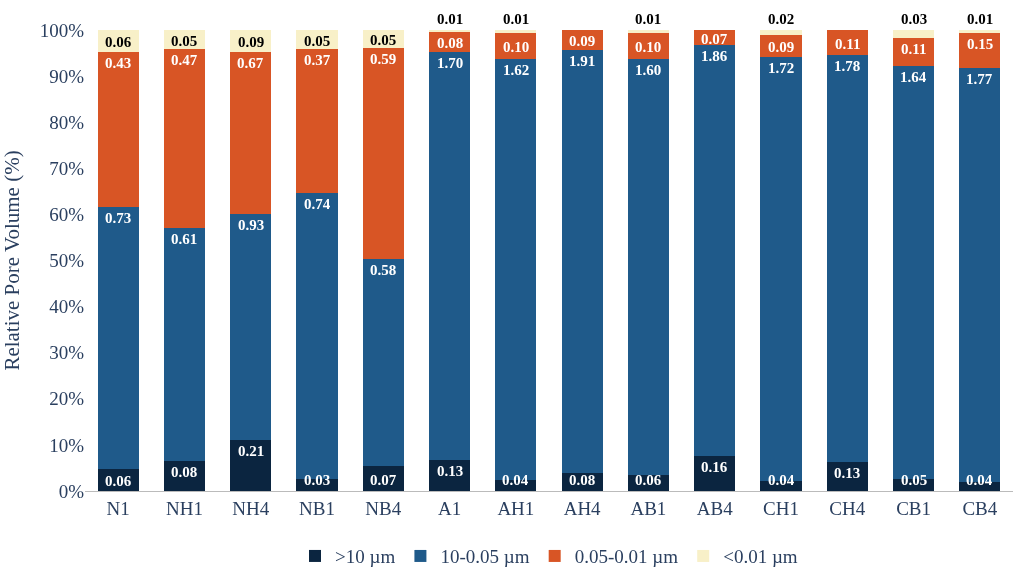 Image resolution: width=1023 pixels, height=585 pixels. What do you see at coordinates (317, 204) in the screenshot?
I see `annotation: 0.74` at bounding box center [317, 204].